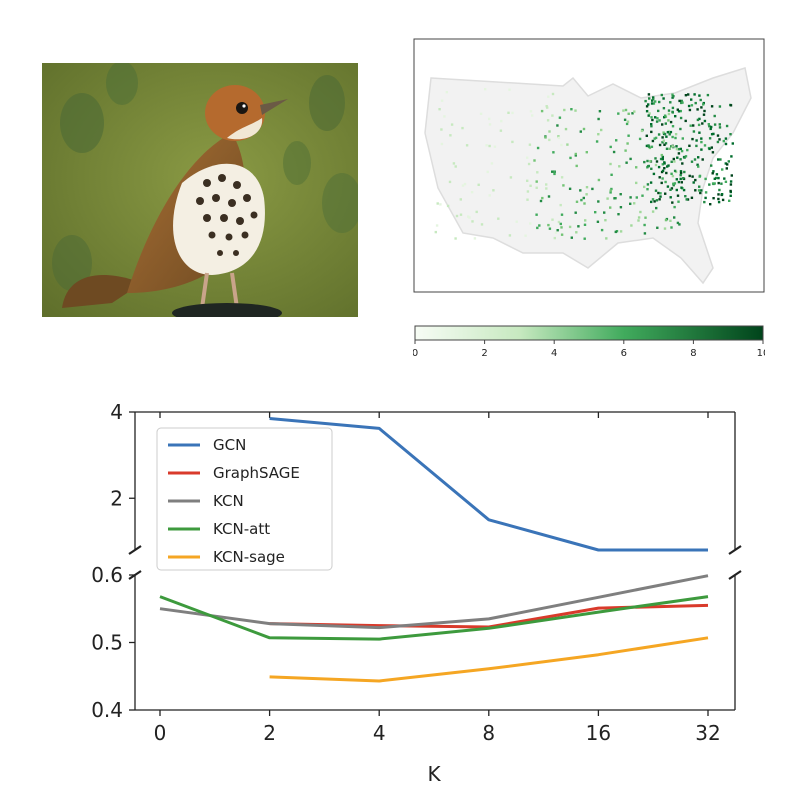 The width and height of the screenshot is (800, 802). Describe the element at coordinates (584, 164) in the screenshot. I see `sighting-points` at that location.